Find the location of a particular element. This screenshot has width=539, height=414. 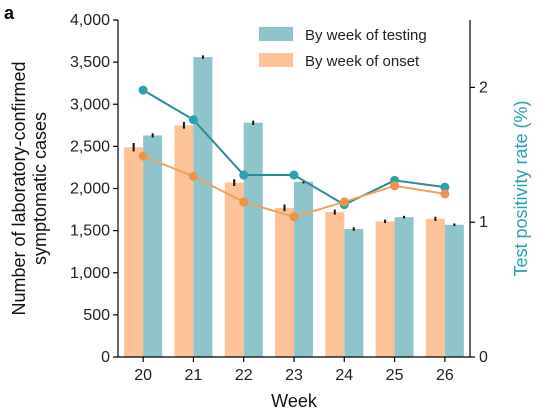

x-tick-label-21: 21 is located at coordinates (194, 375).